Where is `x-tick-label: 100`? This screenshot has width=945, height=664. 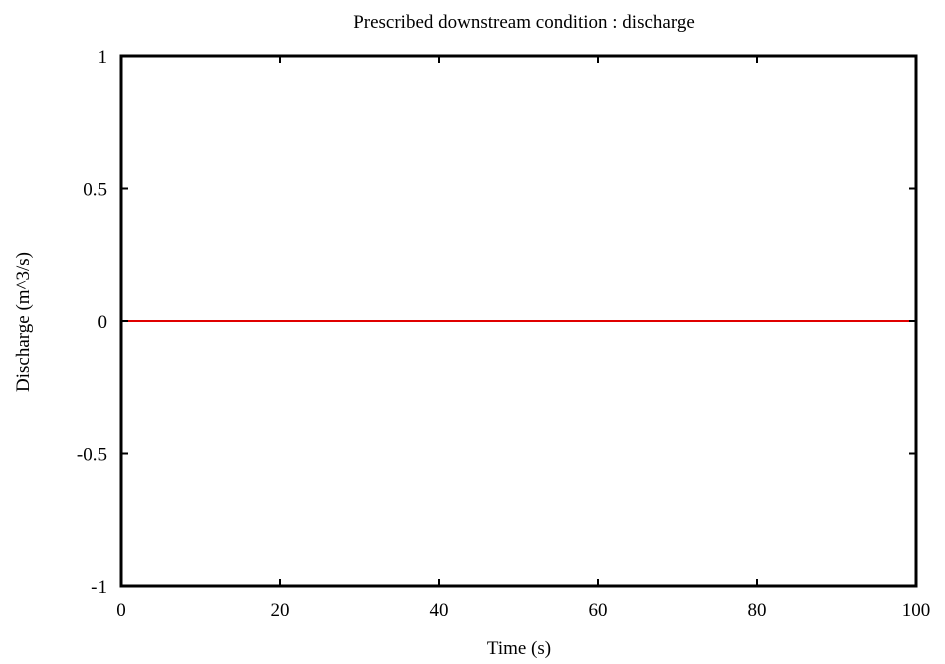
x-tick-label: 100 is located at coordinates (916, 610).